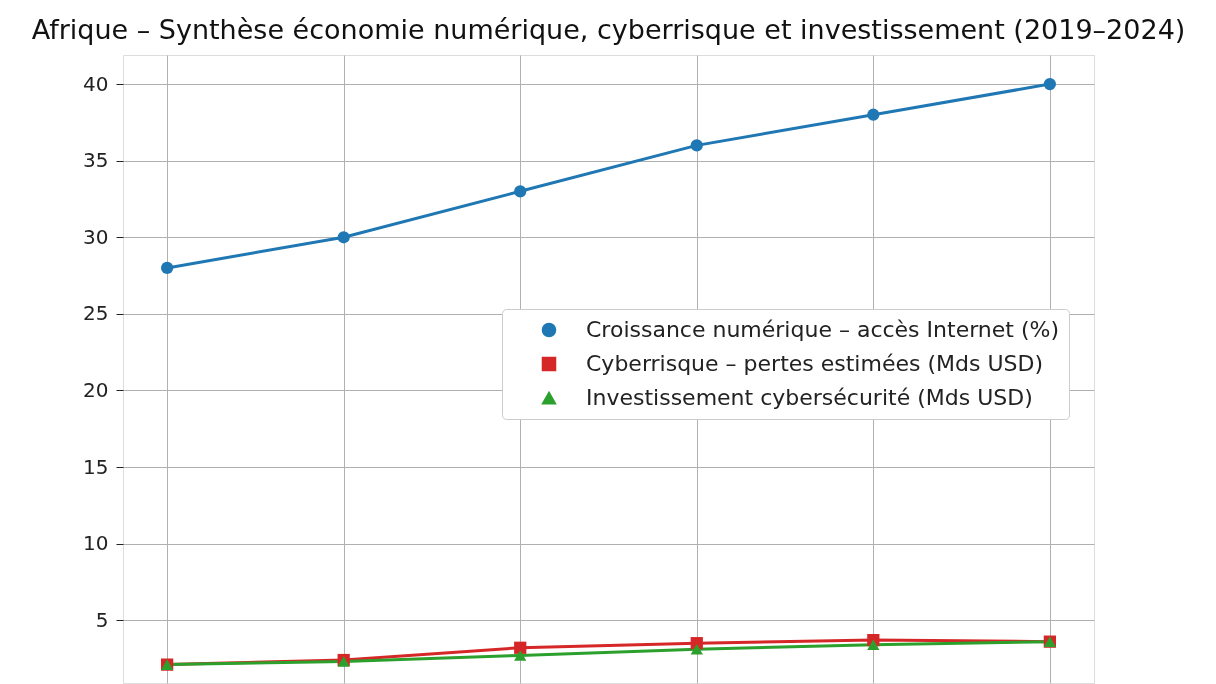  I want to click on y-tick-label: 15, so click(96, 466).